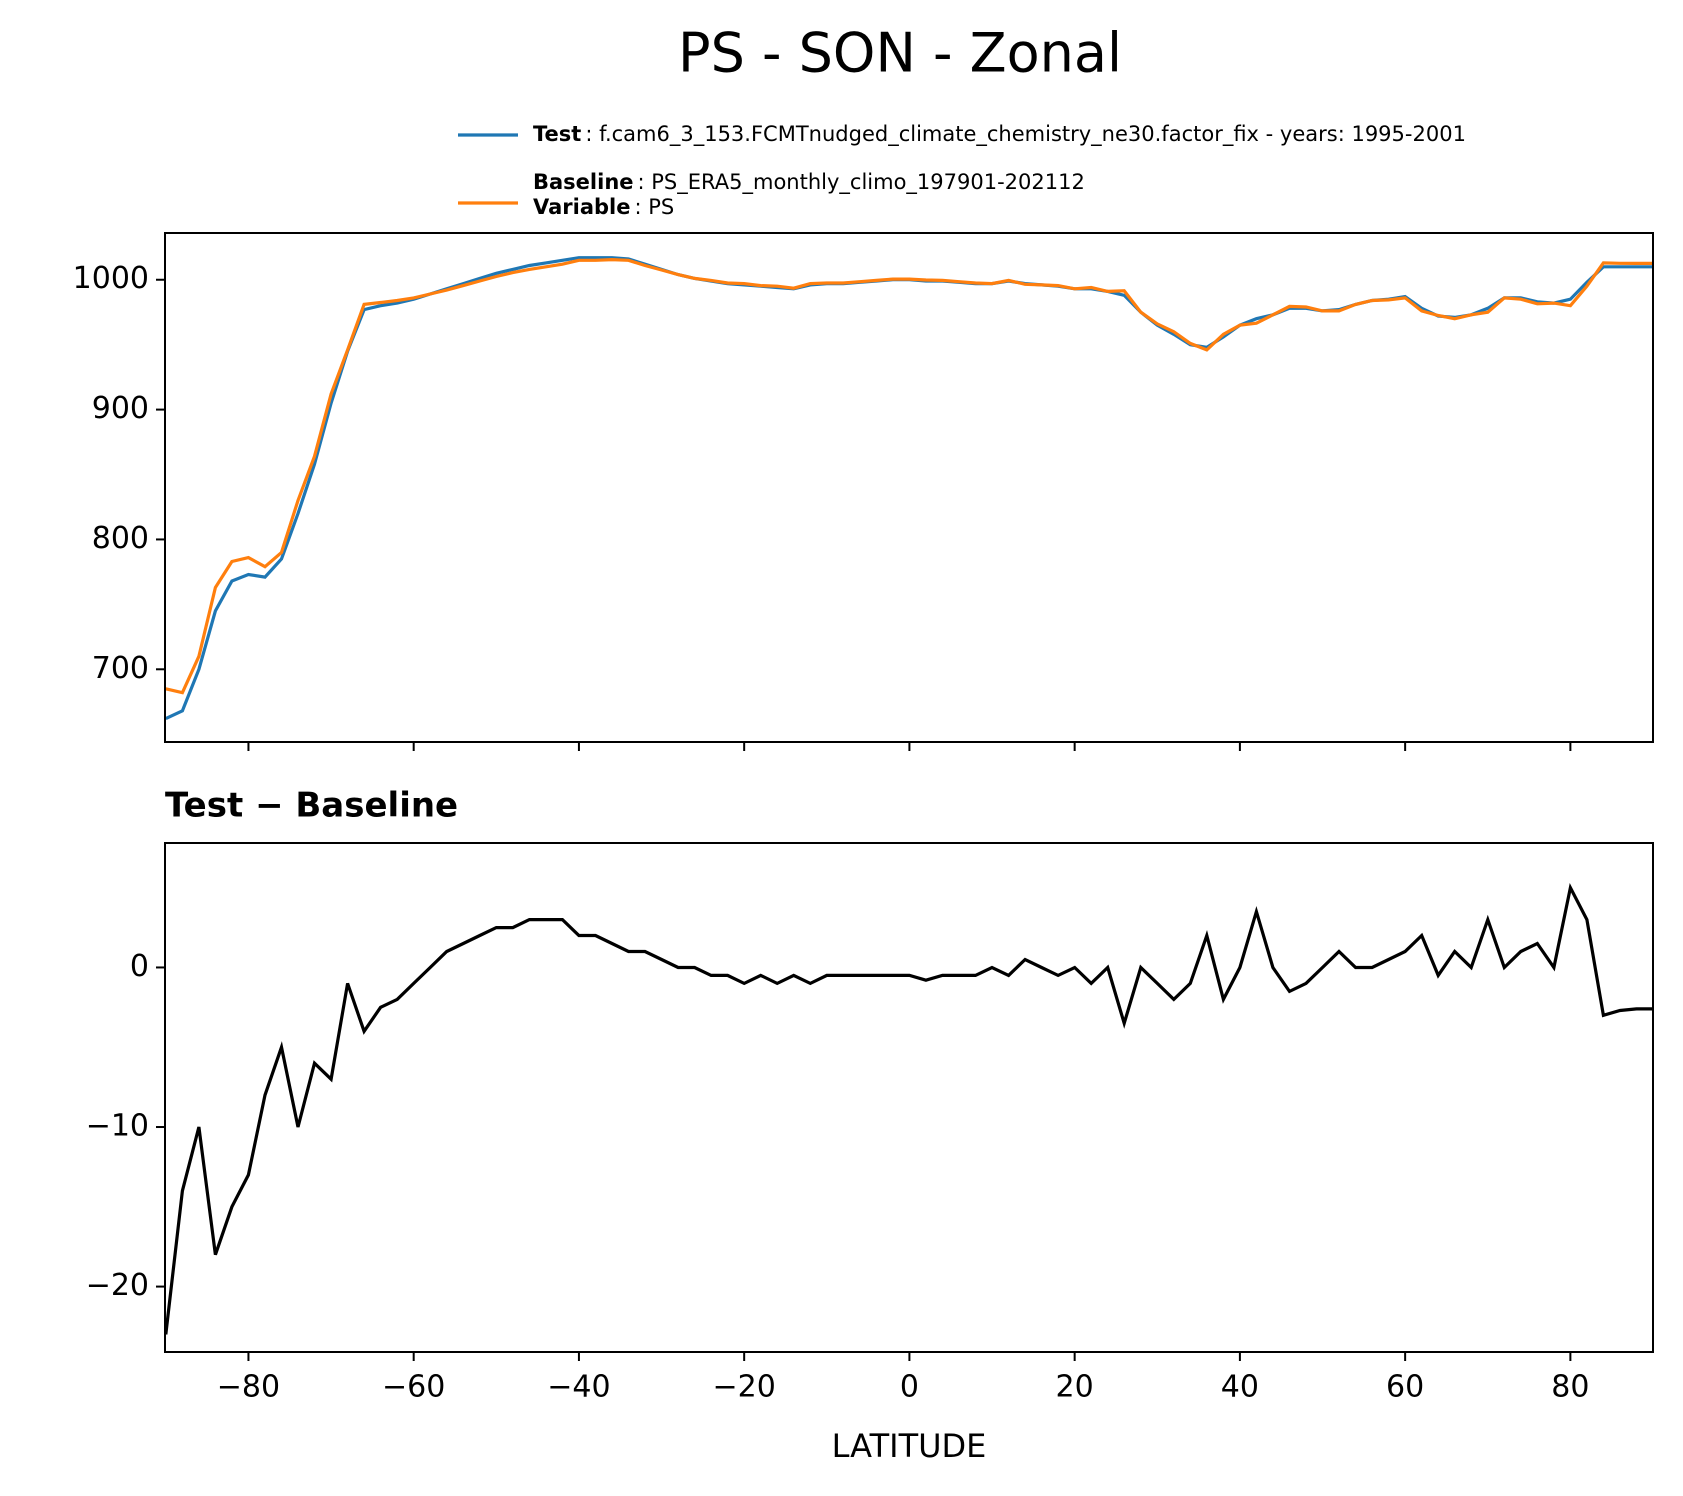 This screenshot has width=1683, height=1496. Describe the element at coordinates (583, 182) in the screenshot. I see `legend-name: Baseline` at that location.